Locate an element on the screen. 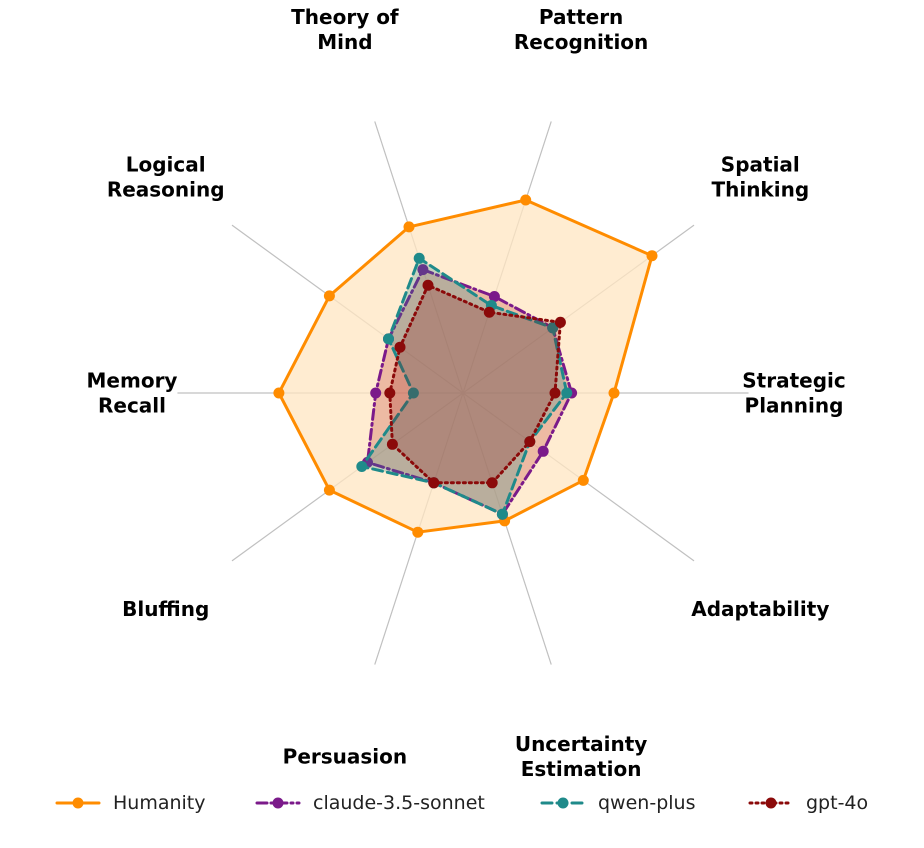 The width and height of the screenshot is (924, 848). legend-item-humanity: Humanity is located at coordinates (130, 803).